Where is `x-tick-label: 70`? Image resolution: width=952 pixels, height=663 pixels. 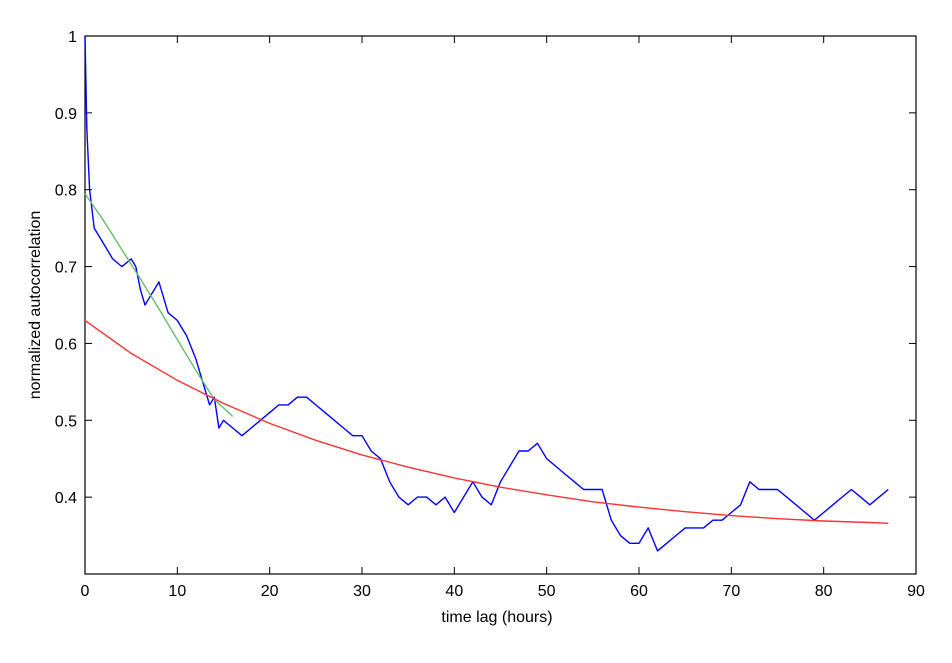
x-tick-label: 70 is located at coordinates (731, 591).